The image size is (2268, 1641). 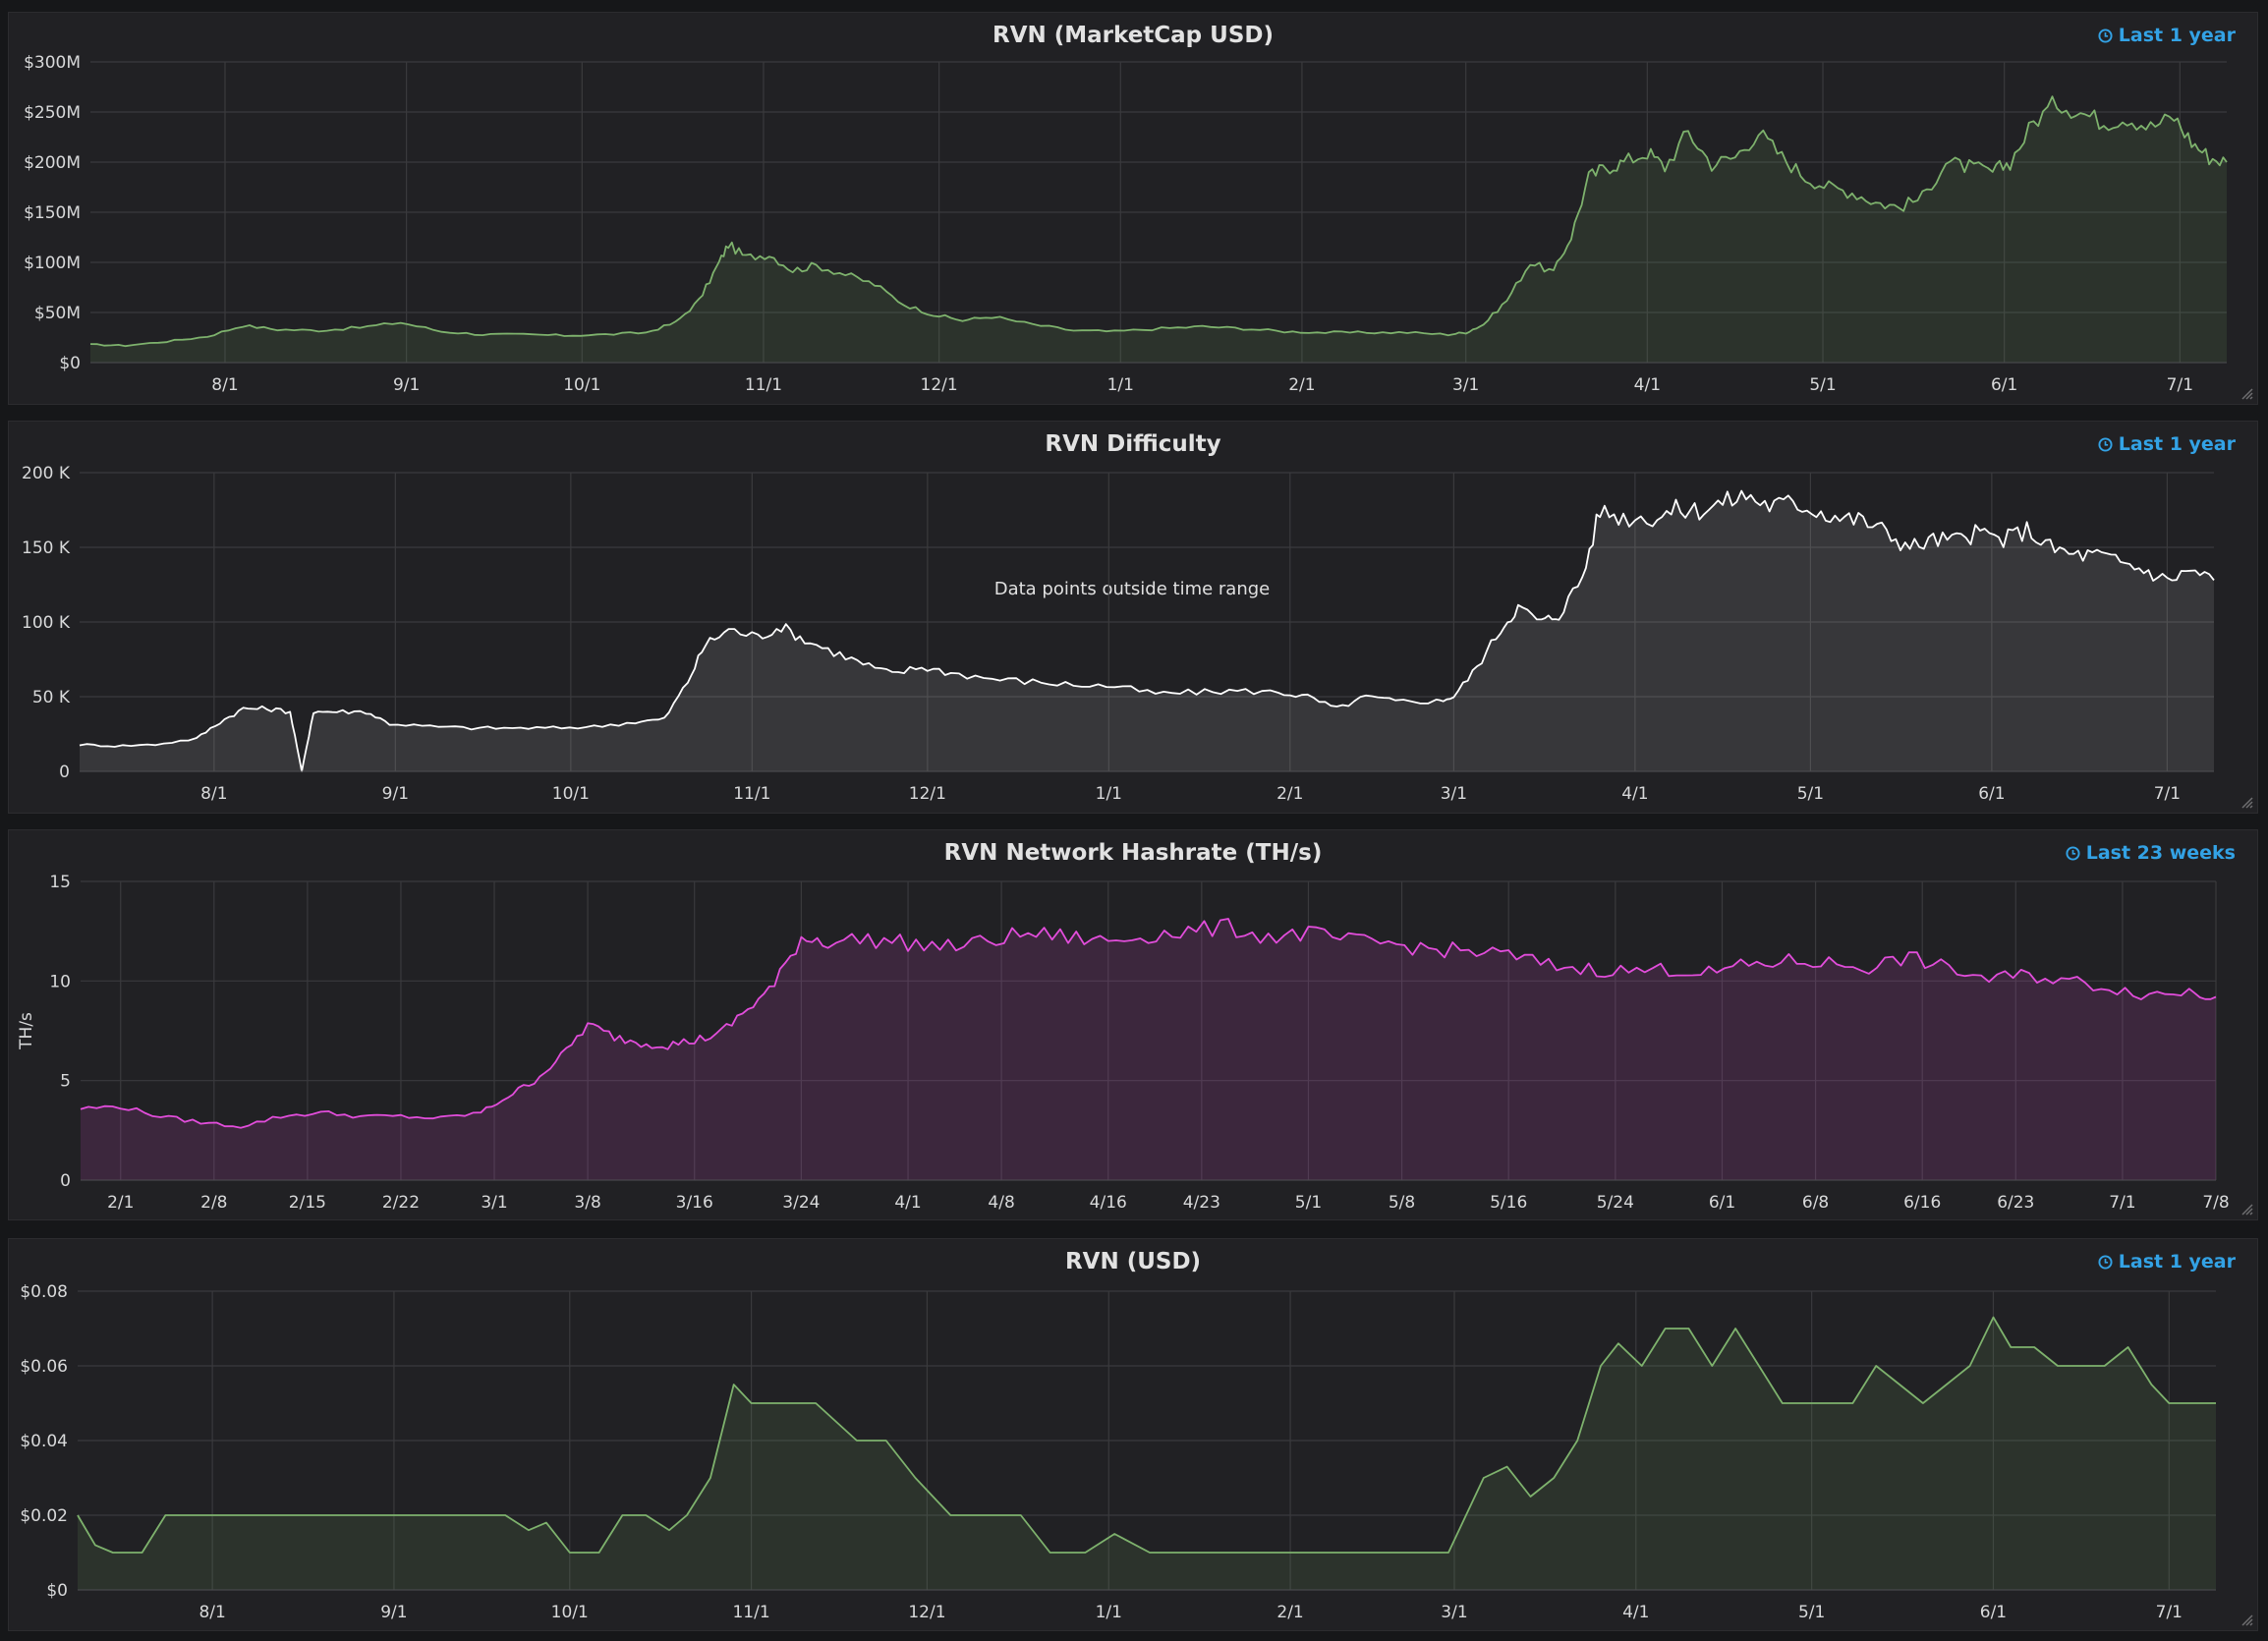 I want to click on y-tick-label: $300M, so click(x=53, y=63).